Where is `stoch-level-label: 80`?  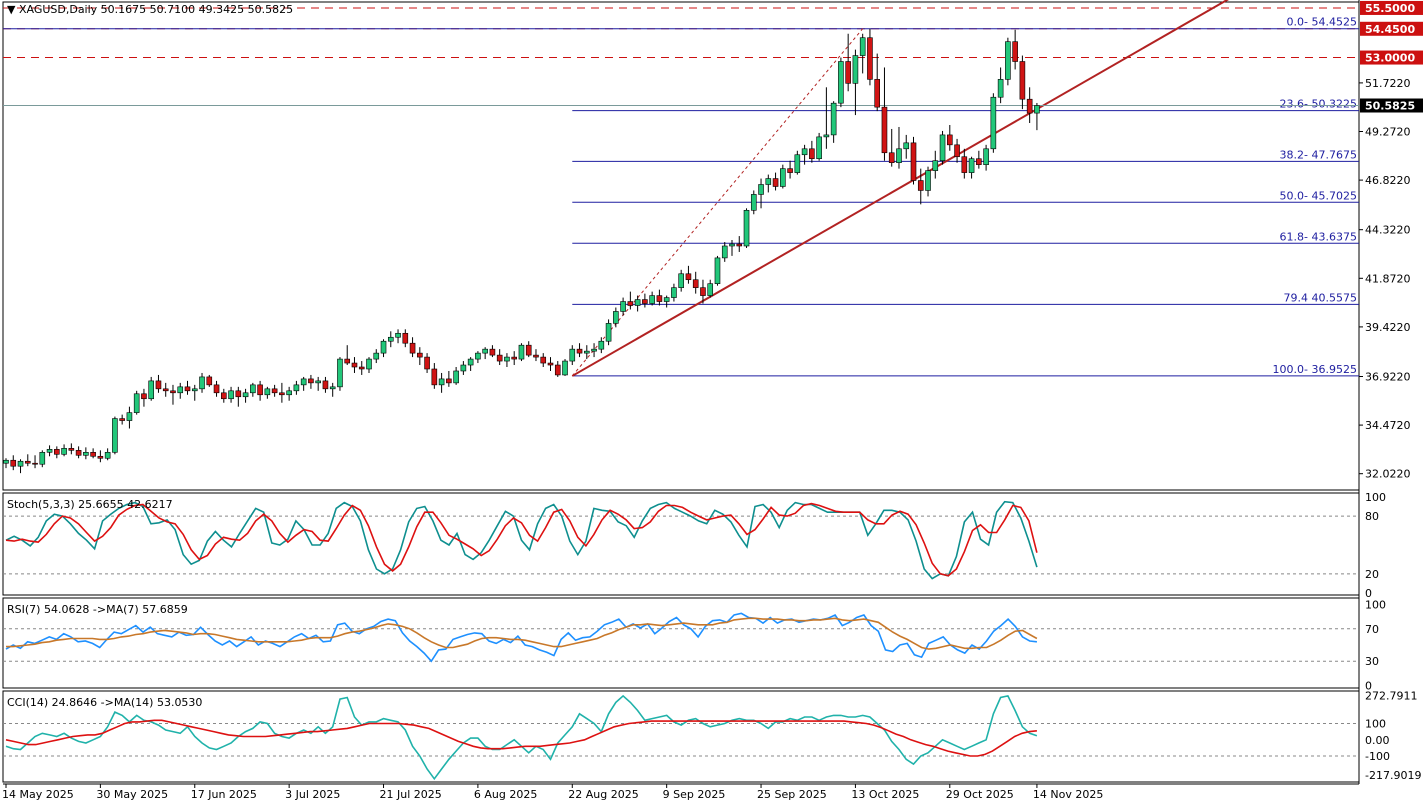
stoch-level-label: 80 is located at coordinates (1372, 516).